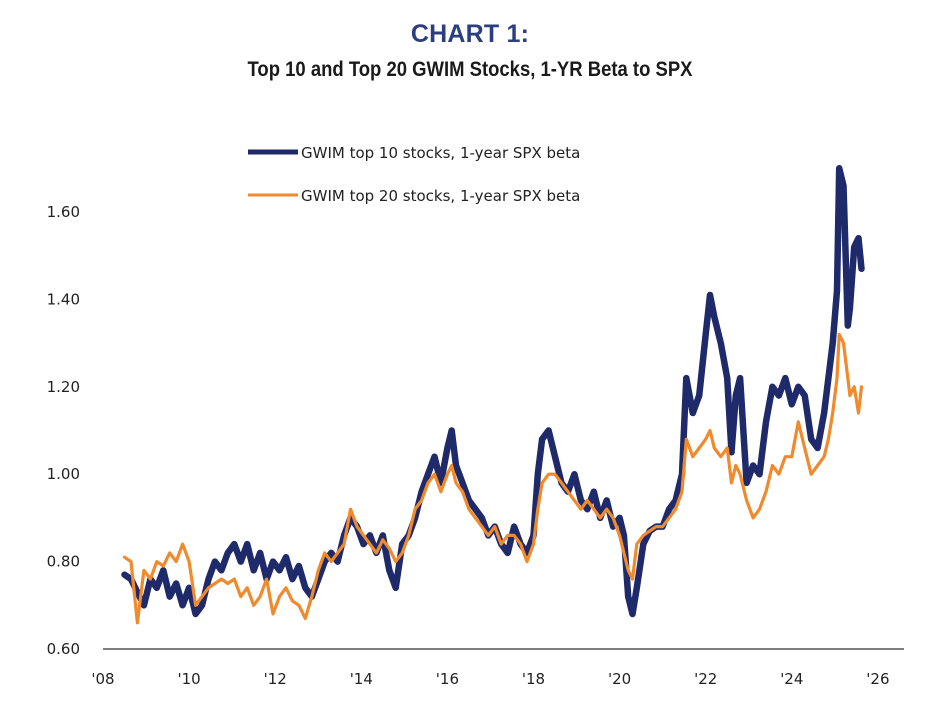 This screenshot has width=940, height=702. I want to click on x-tick-label: '08, so click(102, 679).